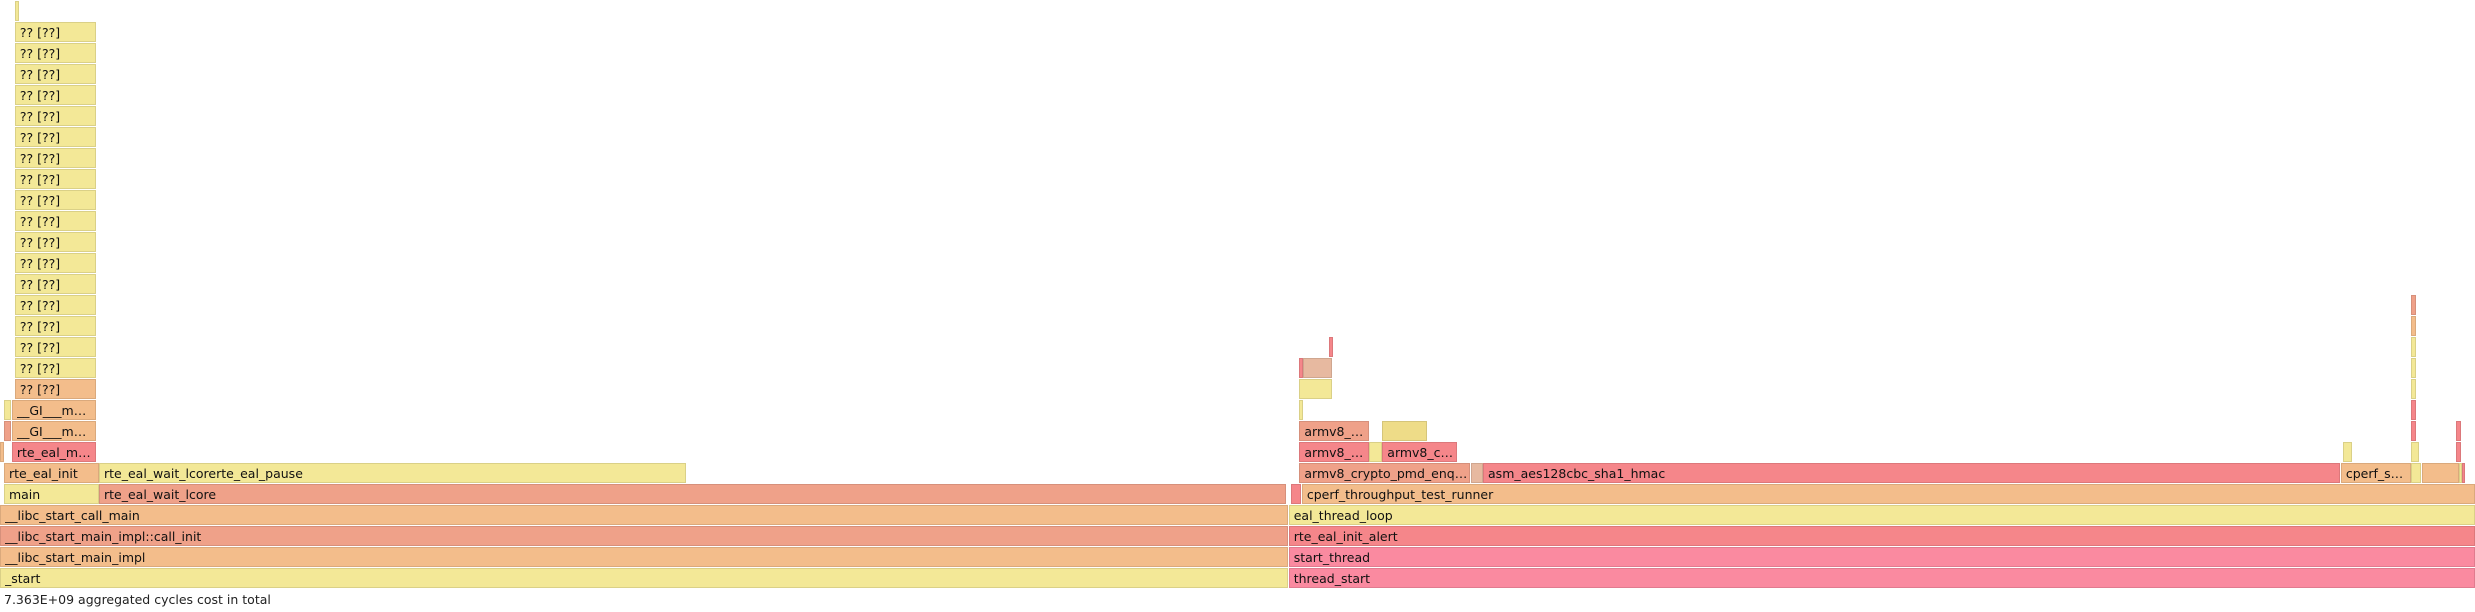 Image resolution: width=2475 pixels, height=612 pixels. I want to click on flame-frame: __libc_start_main_impl, so click(644, 557).